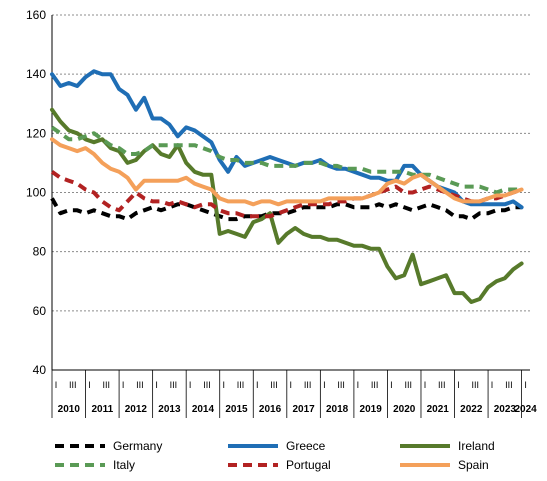 This screenshot has height=481, width=547. Describe the element at coordinates (236, 409) in the screenshot. I see `year-tick-label: 2015` at that location.